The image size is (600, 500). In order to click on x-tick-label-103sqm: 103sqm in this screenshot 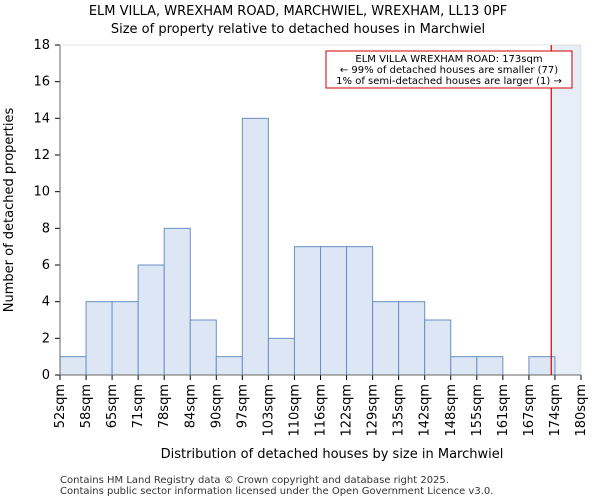, I will do `click(268, 410)`.